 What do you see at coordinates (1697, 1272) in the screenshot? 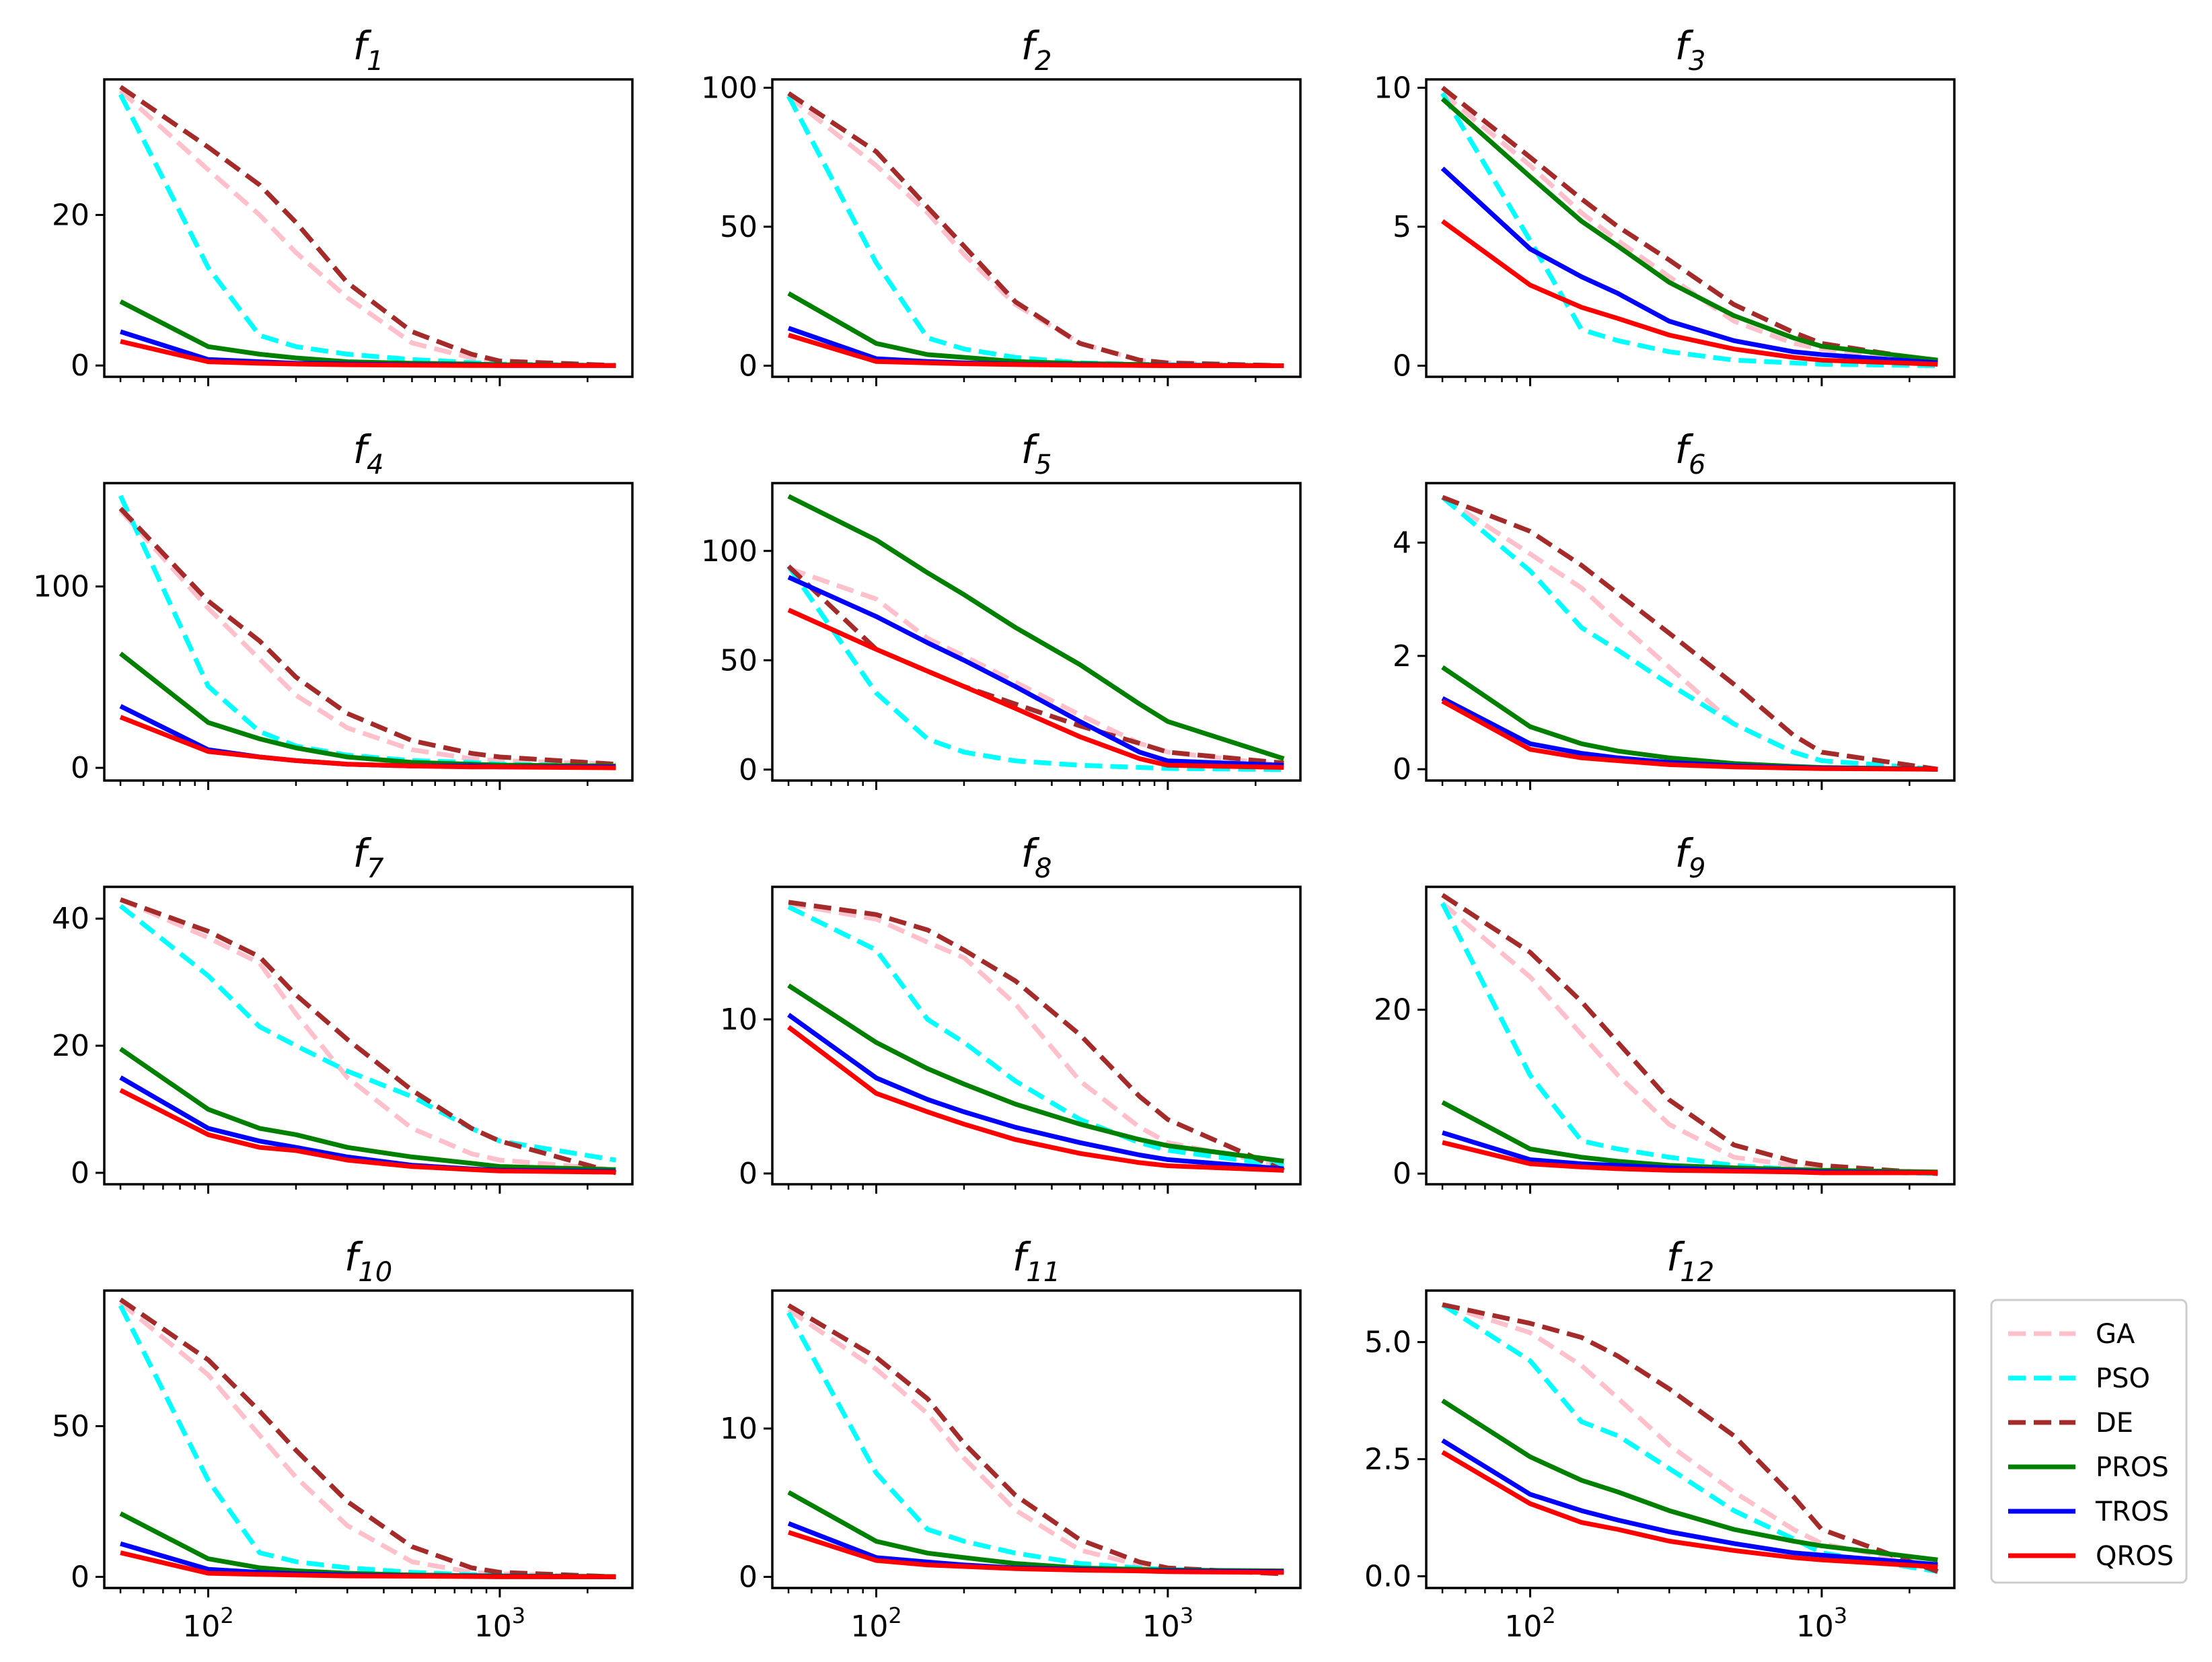
I see `title-subscript: 12` at bounding box center [1697, 1272].